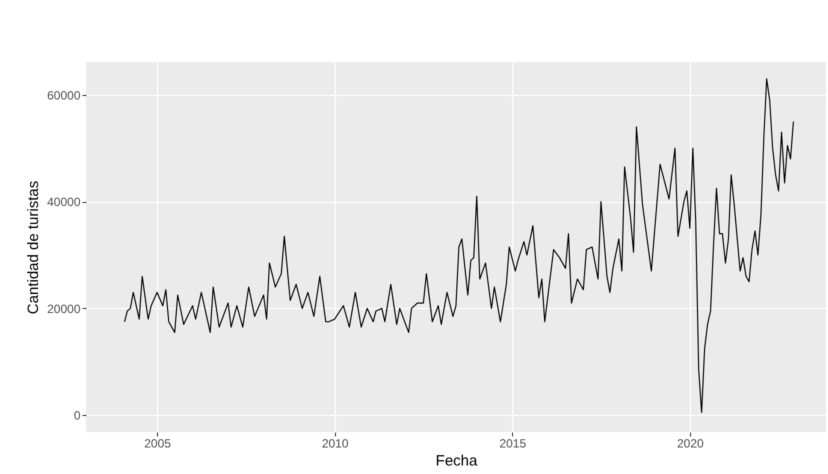 The image size is (828, 474). I want to click on y-tick-label: 20000, so click(64, 309).